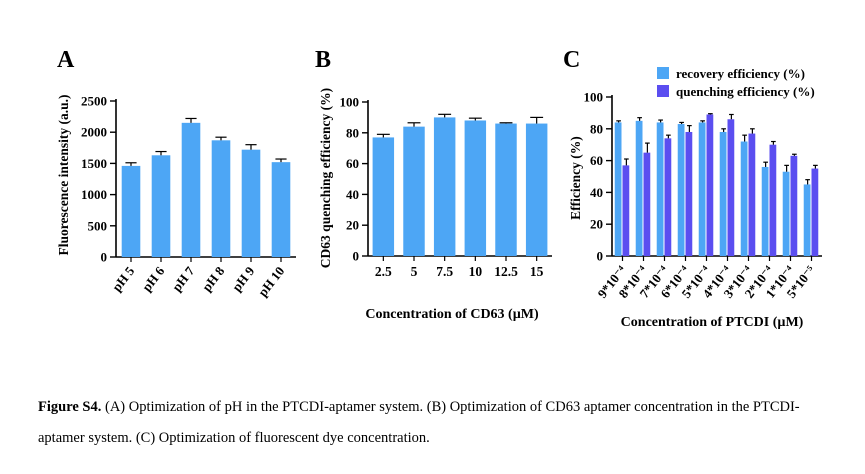 The image size is (865, 474). Describe the element at coordinates (571, 60) in the screenshot. I see `panel-c-letter: C` at that location.